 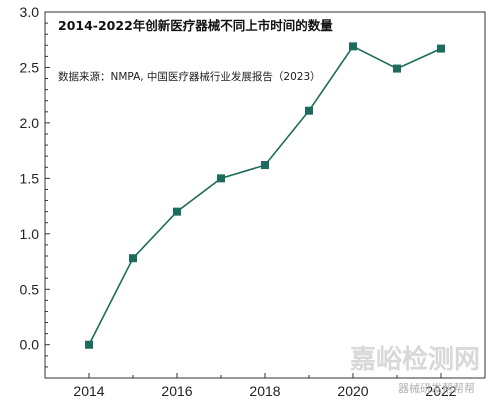 What do you see at coordinates (30, 12) in the screenshot?
I see `y-tick-label: 3.0` at bounding box center [30, 12].